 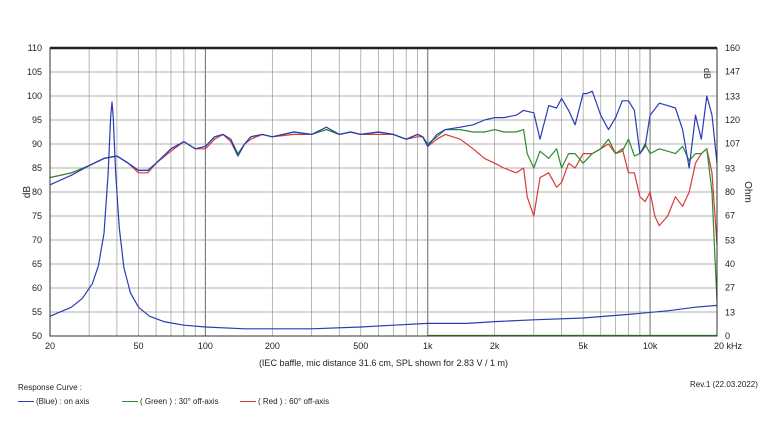 What do you see at coordinates (248, 402) in the screenshot?
I see `legend-swatch-red` at bounding box center [248, 402].